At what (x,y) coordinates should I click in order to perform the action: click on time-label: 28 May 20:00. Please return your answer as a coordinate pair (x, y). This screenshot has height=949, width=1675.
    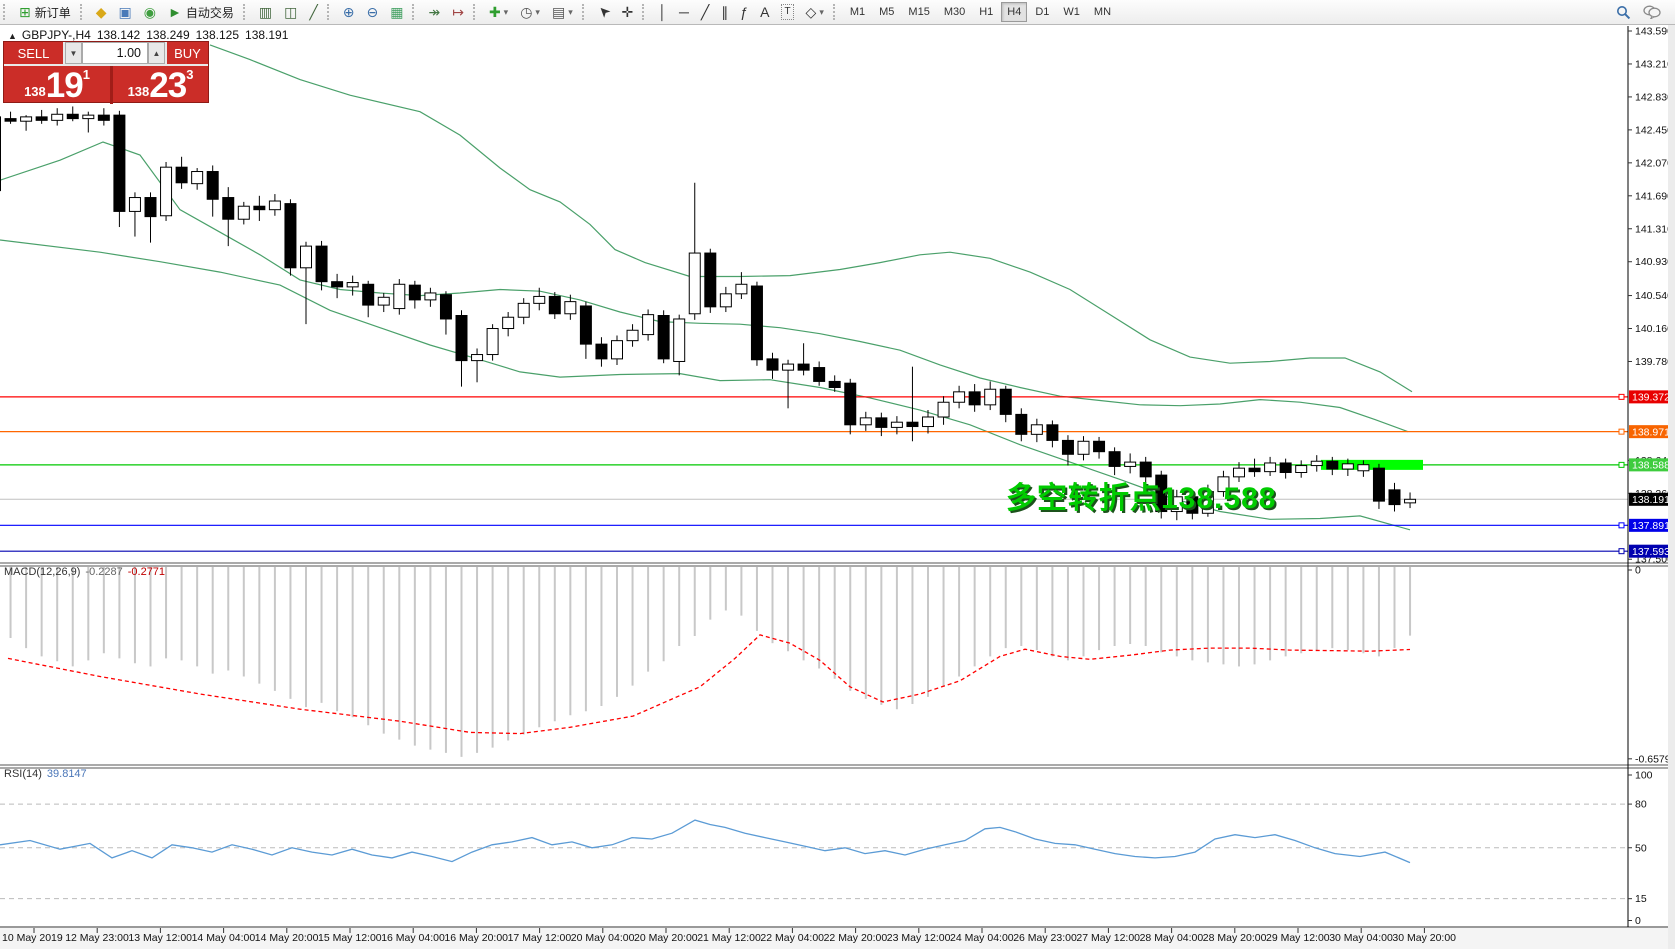
    Looking at the image, I should click on (1235, 938).